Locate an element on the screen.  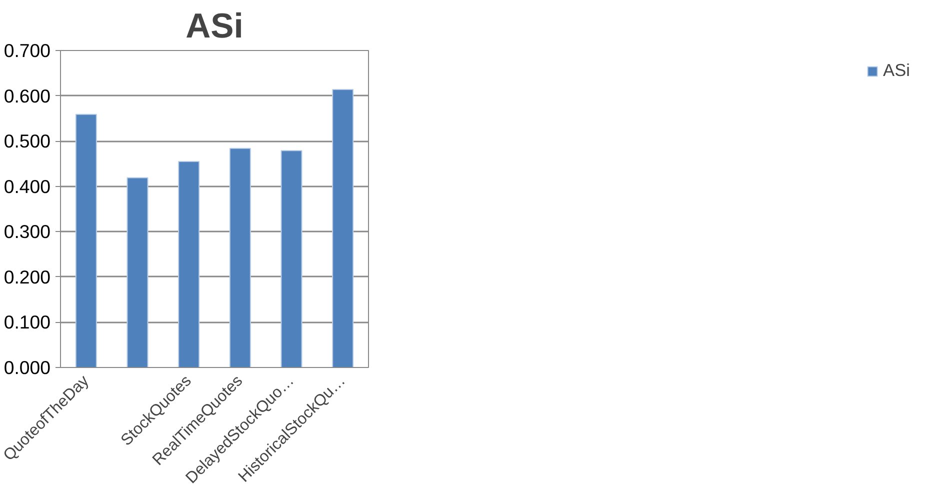
y-tick-label: 0.300 is located at coordinates (27, 231).